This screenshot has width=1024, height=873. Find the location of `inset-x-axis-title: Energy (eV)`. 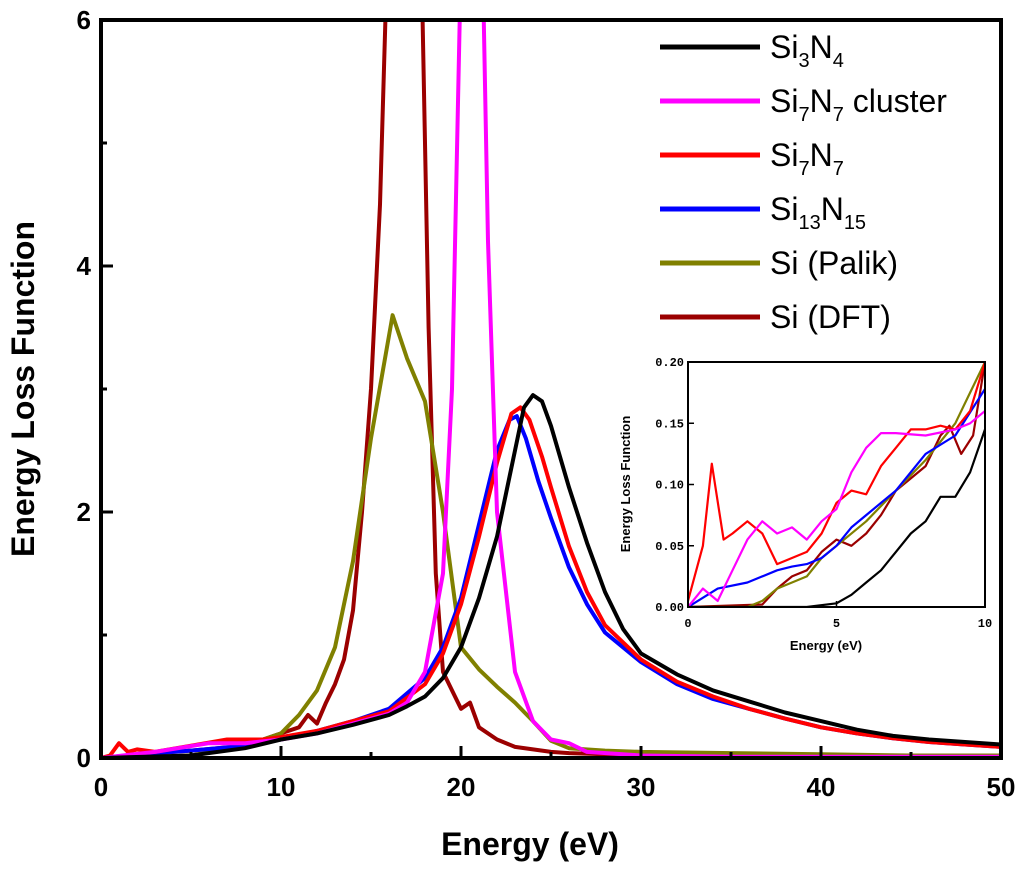

inset-x-axis-title: Energy (eV) is located at coordinates (826, 645).